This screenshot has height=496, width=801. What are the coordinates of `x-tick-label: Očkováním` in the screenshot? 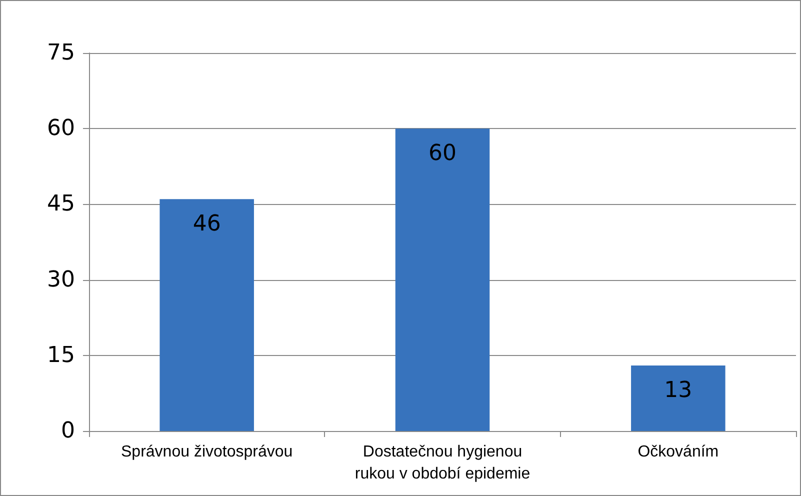 It's located at (678, 452).